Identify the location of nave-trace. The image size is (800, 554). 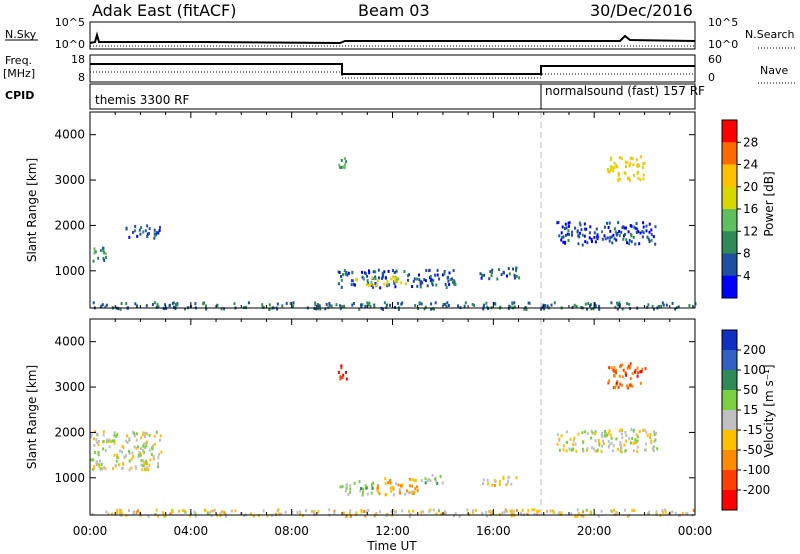
(392, 75).